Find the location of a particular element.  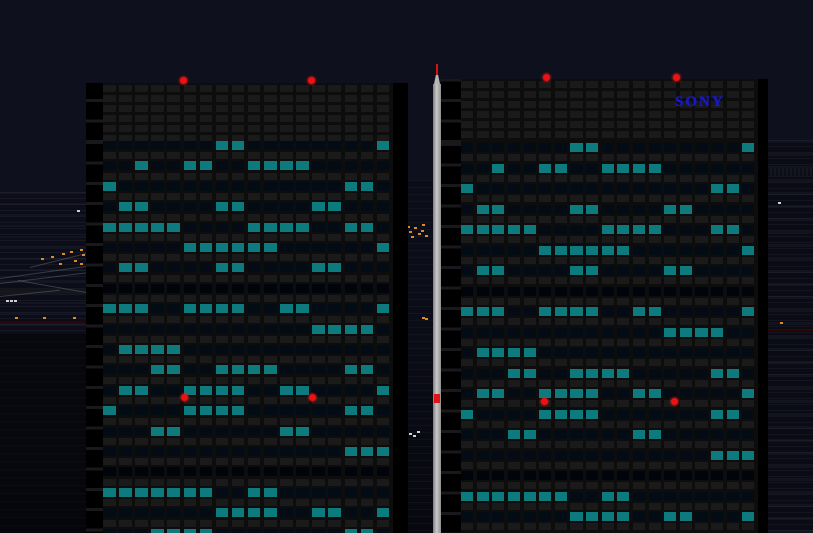

city-light-white is located at coordinates (11, 301).